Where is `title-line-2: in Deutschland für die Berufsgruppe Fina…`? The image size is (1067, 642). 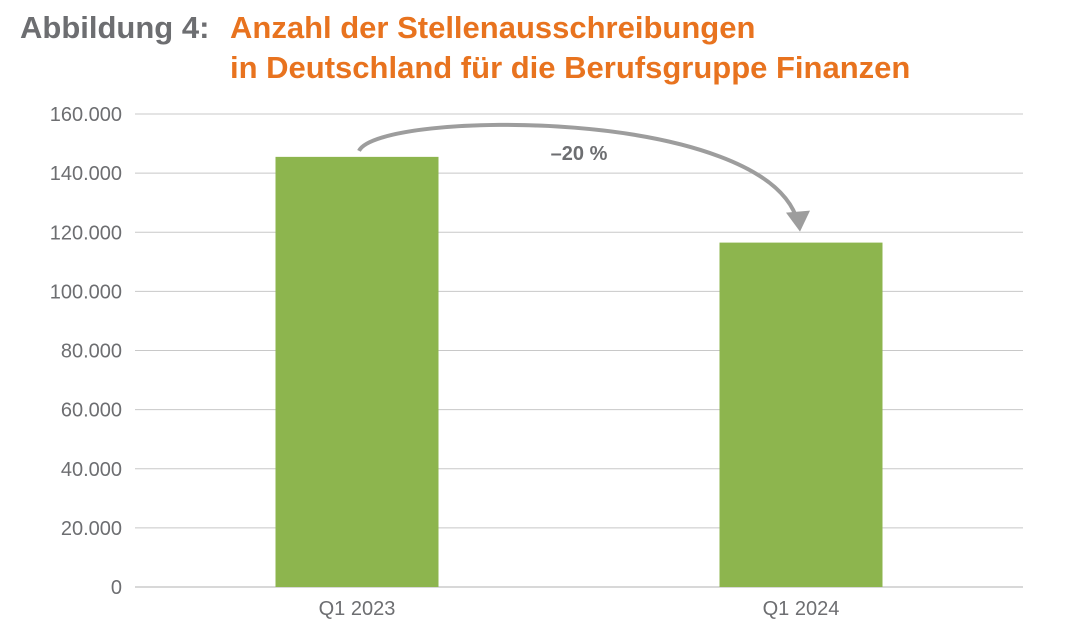
title-line-2: in Deutschland für die Berufsgruppe Fina… is located at coordinates (570, 67).